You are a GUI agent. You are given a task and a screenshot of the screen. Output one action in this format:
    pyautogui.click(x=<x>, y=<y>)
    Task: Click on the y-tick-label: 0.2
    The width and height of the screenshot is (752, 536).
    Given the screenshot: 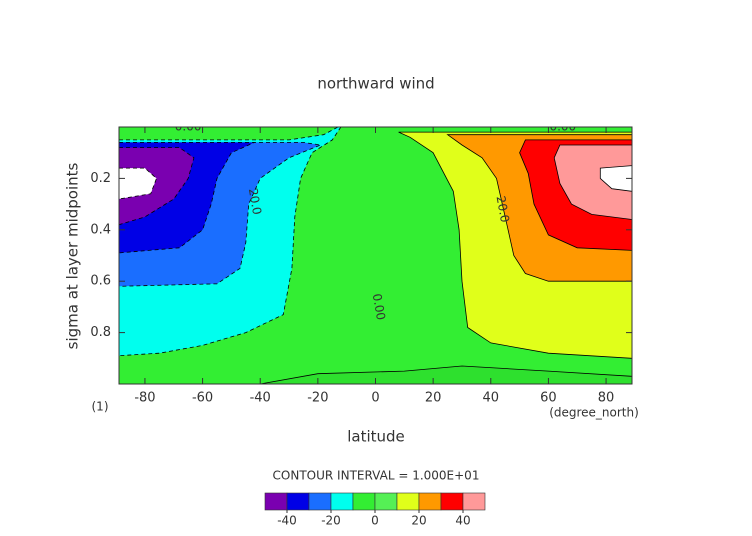 What is the action you would take?
    pyautogui.click(x=100, y=178)
    